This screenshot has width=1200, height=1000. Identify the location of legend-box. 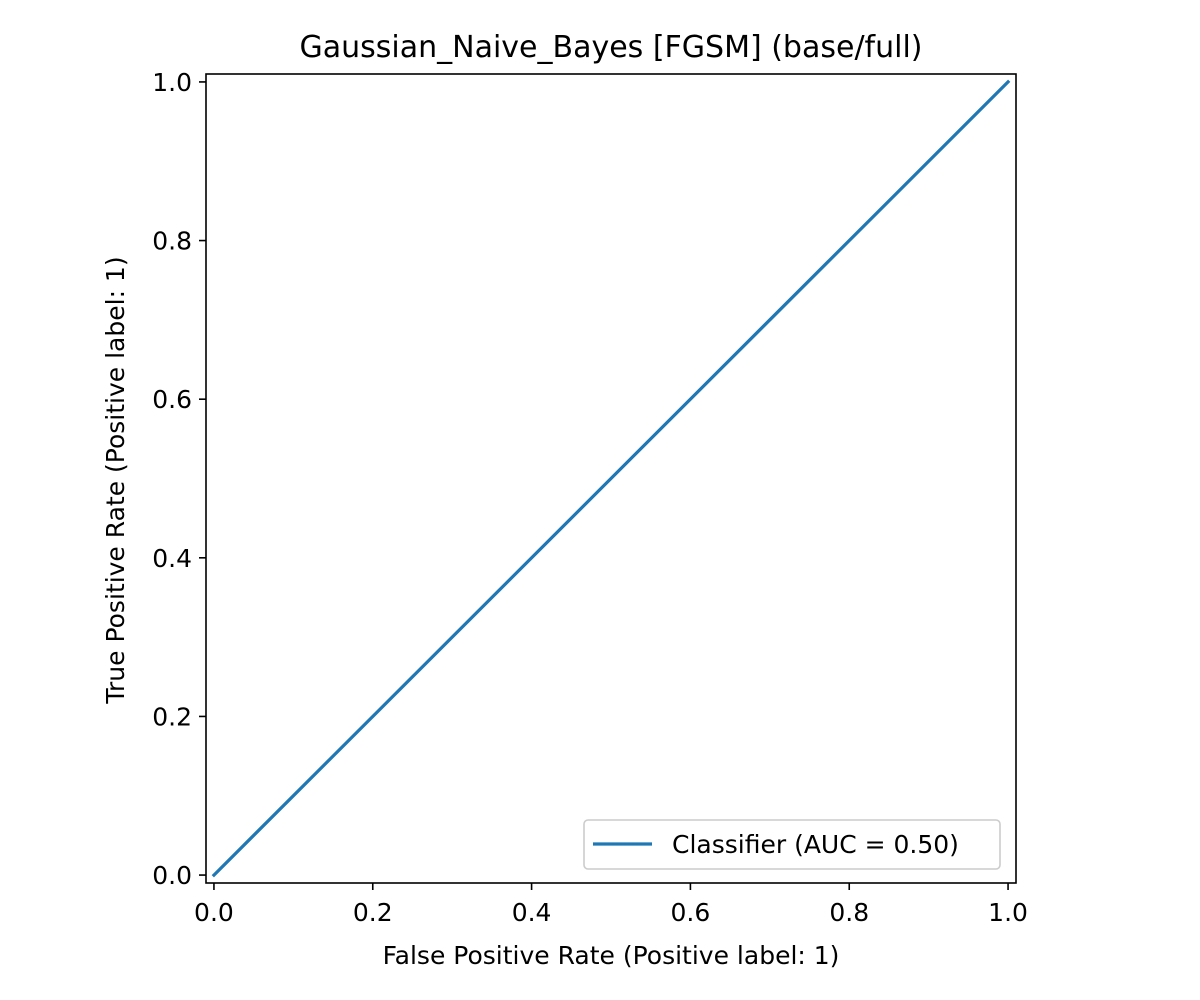
(792, 844).